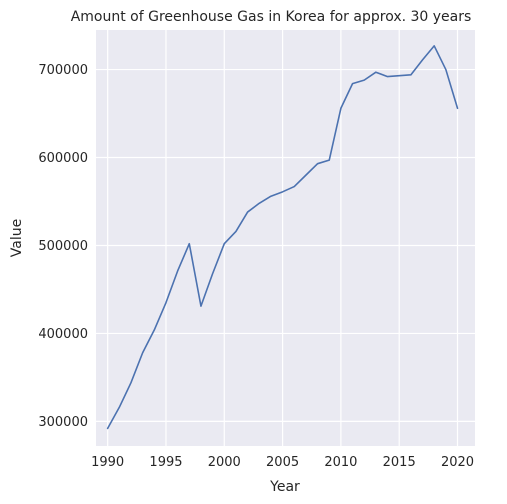 This screenshot has height=504, width=507. Describe the element at coordinates (282, 462) in the screenshot. I see `x-tick-label: 2005` at that location.